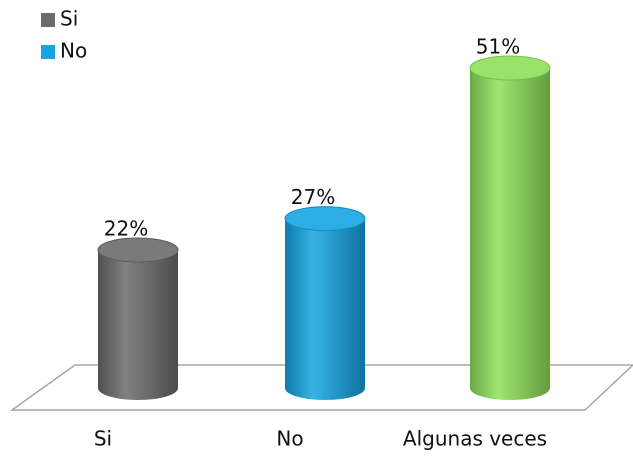  What do you see at coordinates (73, 51) in the screenshot?
I see `legend-label: No` at bounding box center [73, 51].